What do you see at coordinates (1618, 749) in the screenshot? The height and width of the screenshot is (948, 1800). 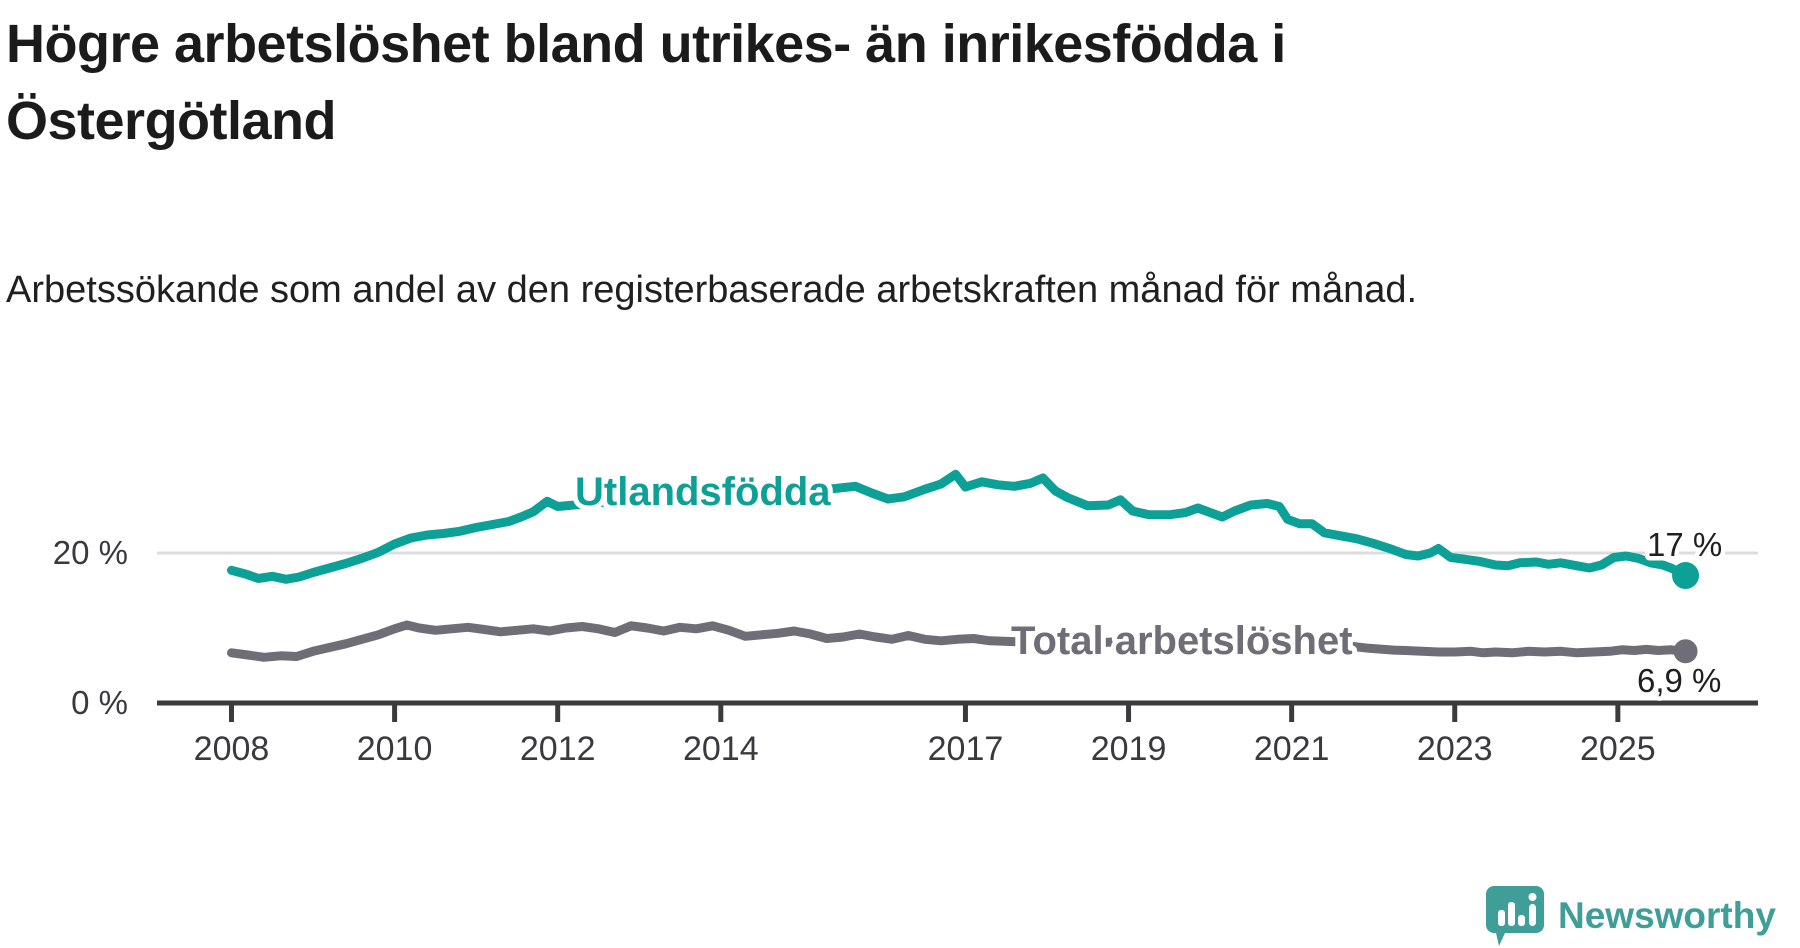 I see `x-axis-label-2025: 2025` at bounding box center [1618, 749].